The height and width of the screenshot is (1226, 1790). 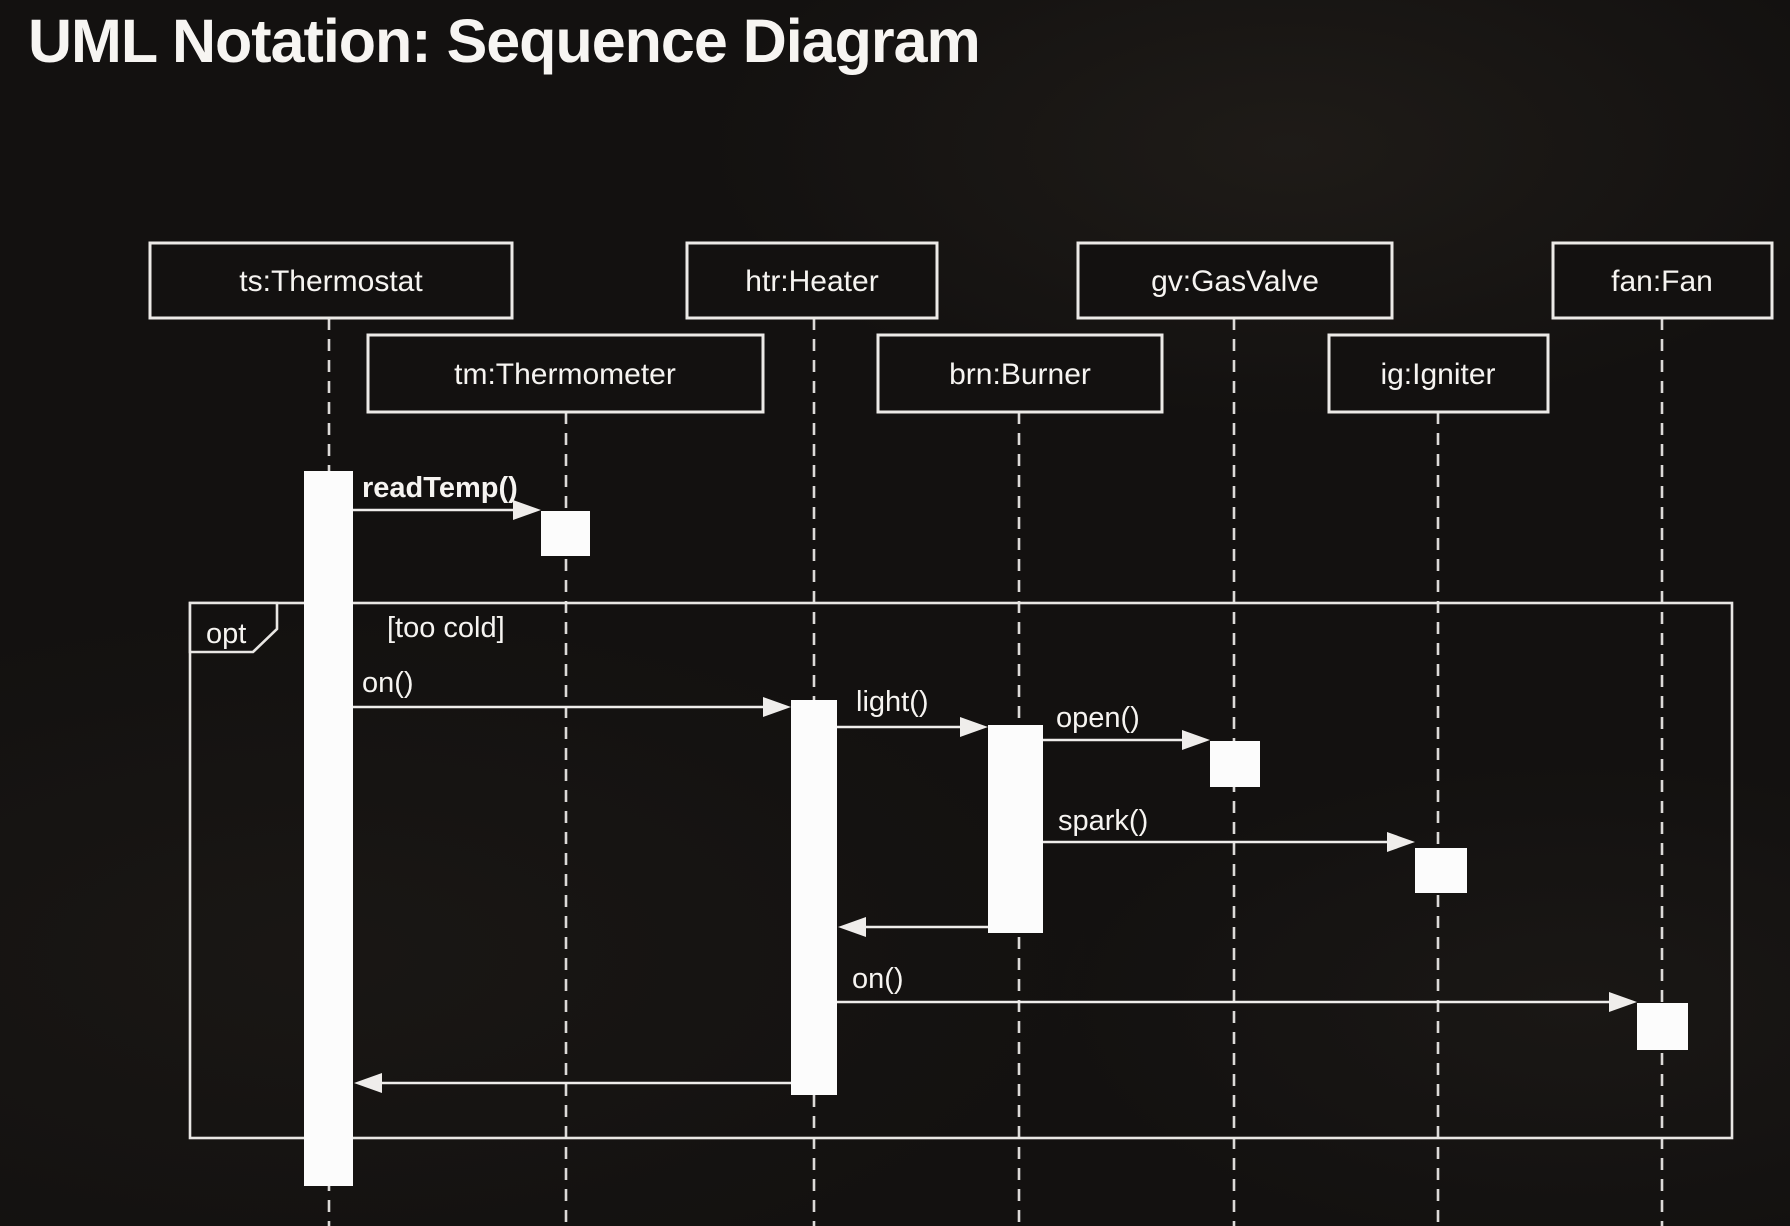 I want to click on message-on-fan-label: on(), so click(x=878, y=979).